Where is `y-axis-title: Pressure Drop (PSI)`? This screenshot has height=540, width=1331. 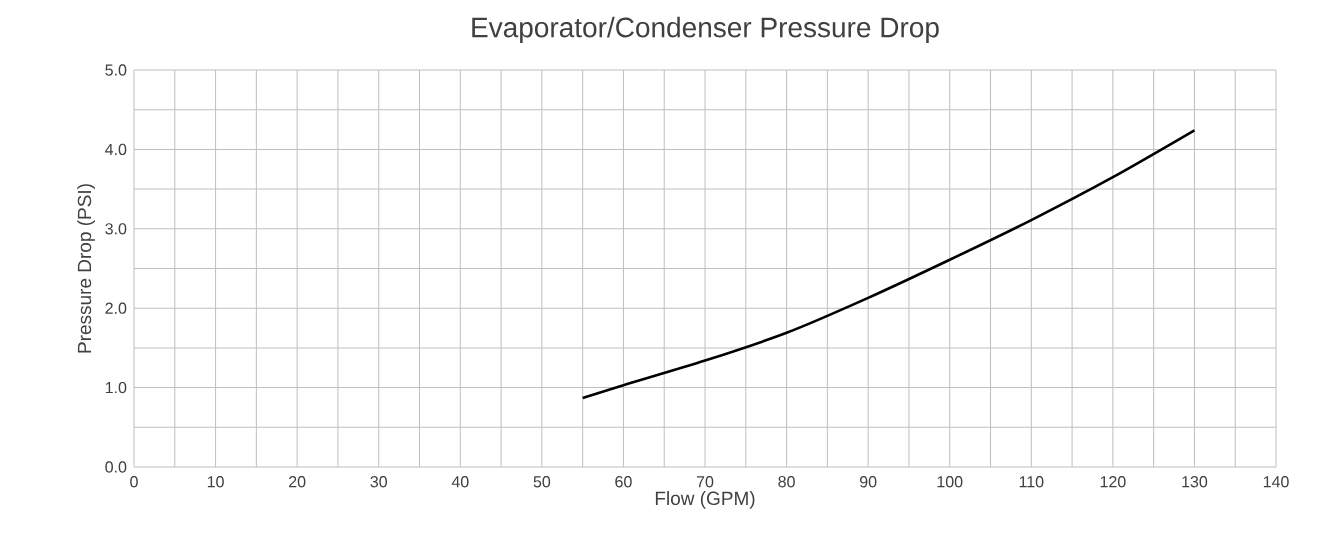
y-axis-title: Pressure Drop (PSI) is located at coordinates (86, 268).